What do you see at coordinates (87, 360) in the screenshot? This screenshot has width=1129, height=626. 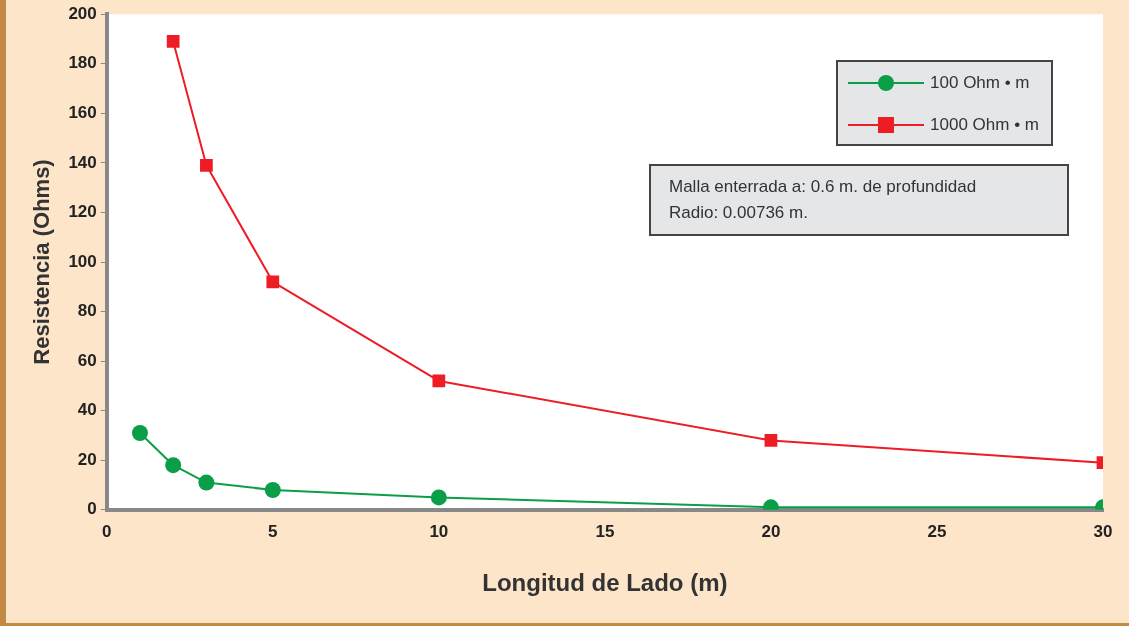 I see `y-tick-label: 60` at bounding box center [87, 360].